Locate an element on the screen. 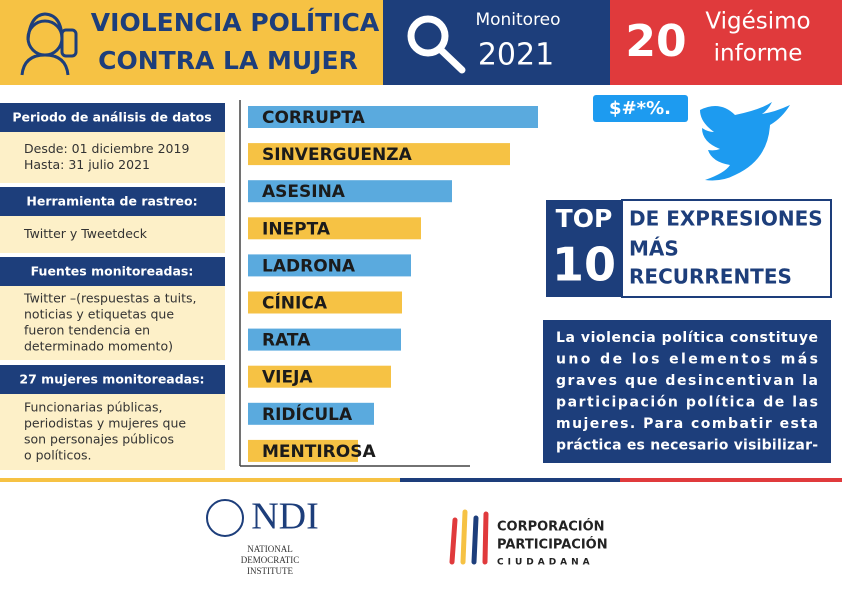 This screenshot has width=842, height=599. header-blue is located at coordinates (496, 42).